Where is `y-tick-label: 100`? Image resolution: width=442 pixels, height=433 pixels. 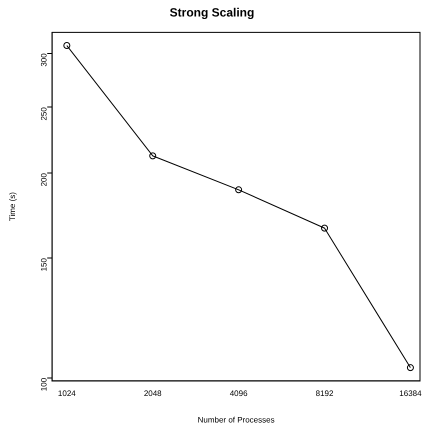 y-tick-label: 100 is located at coordinates (43, 384).